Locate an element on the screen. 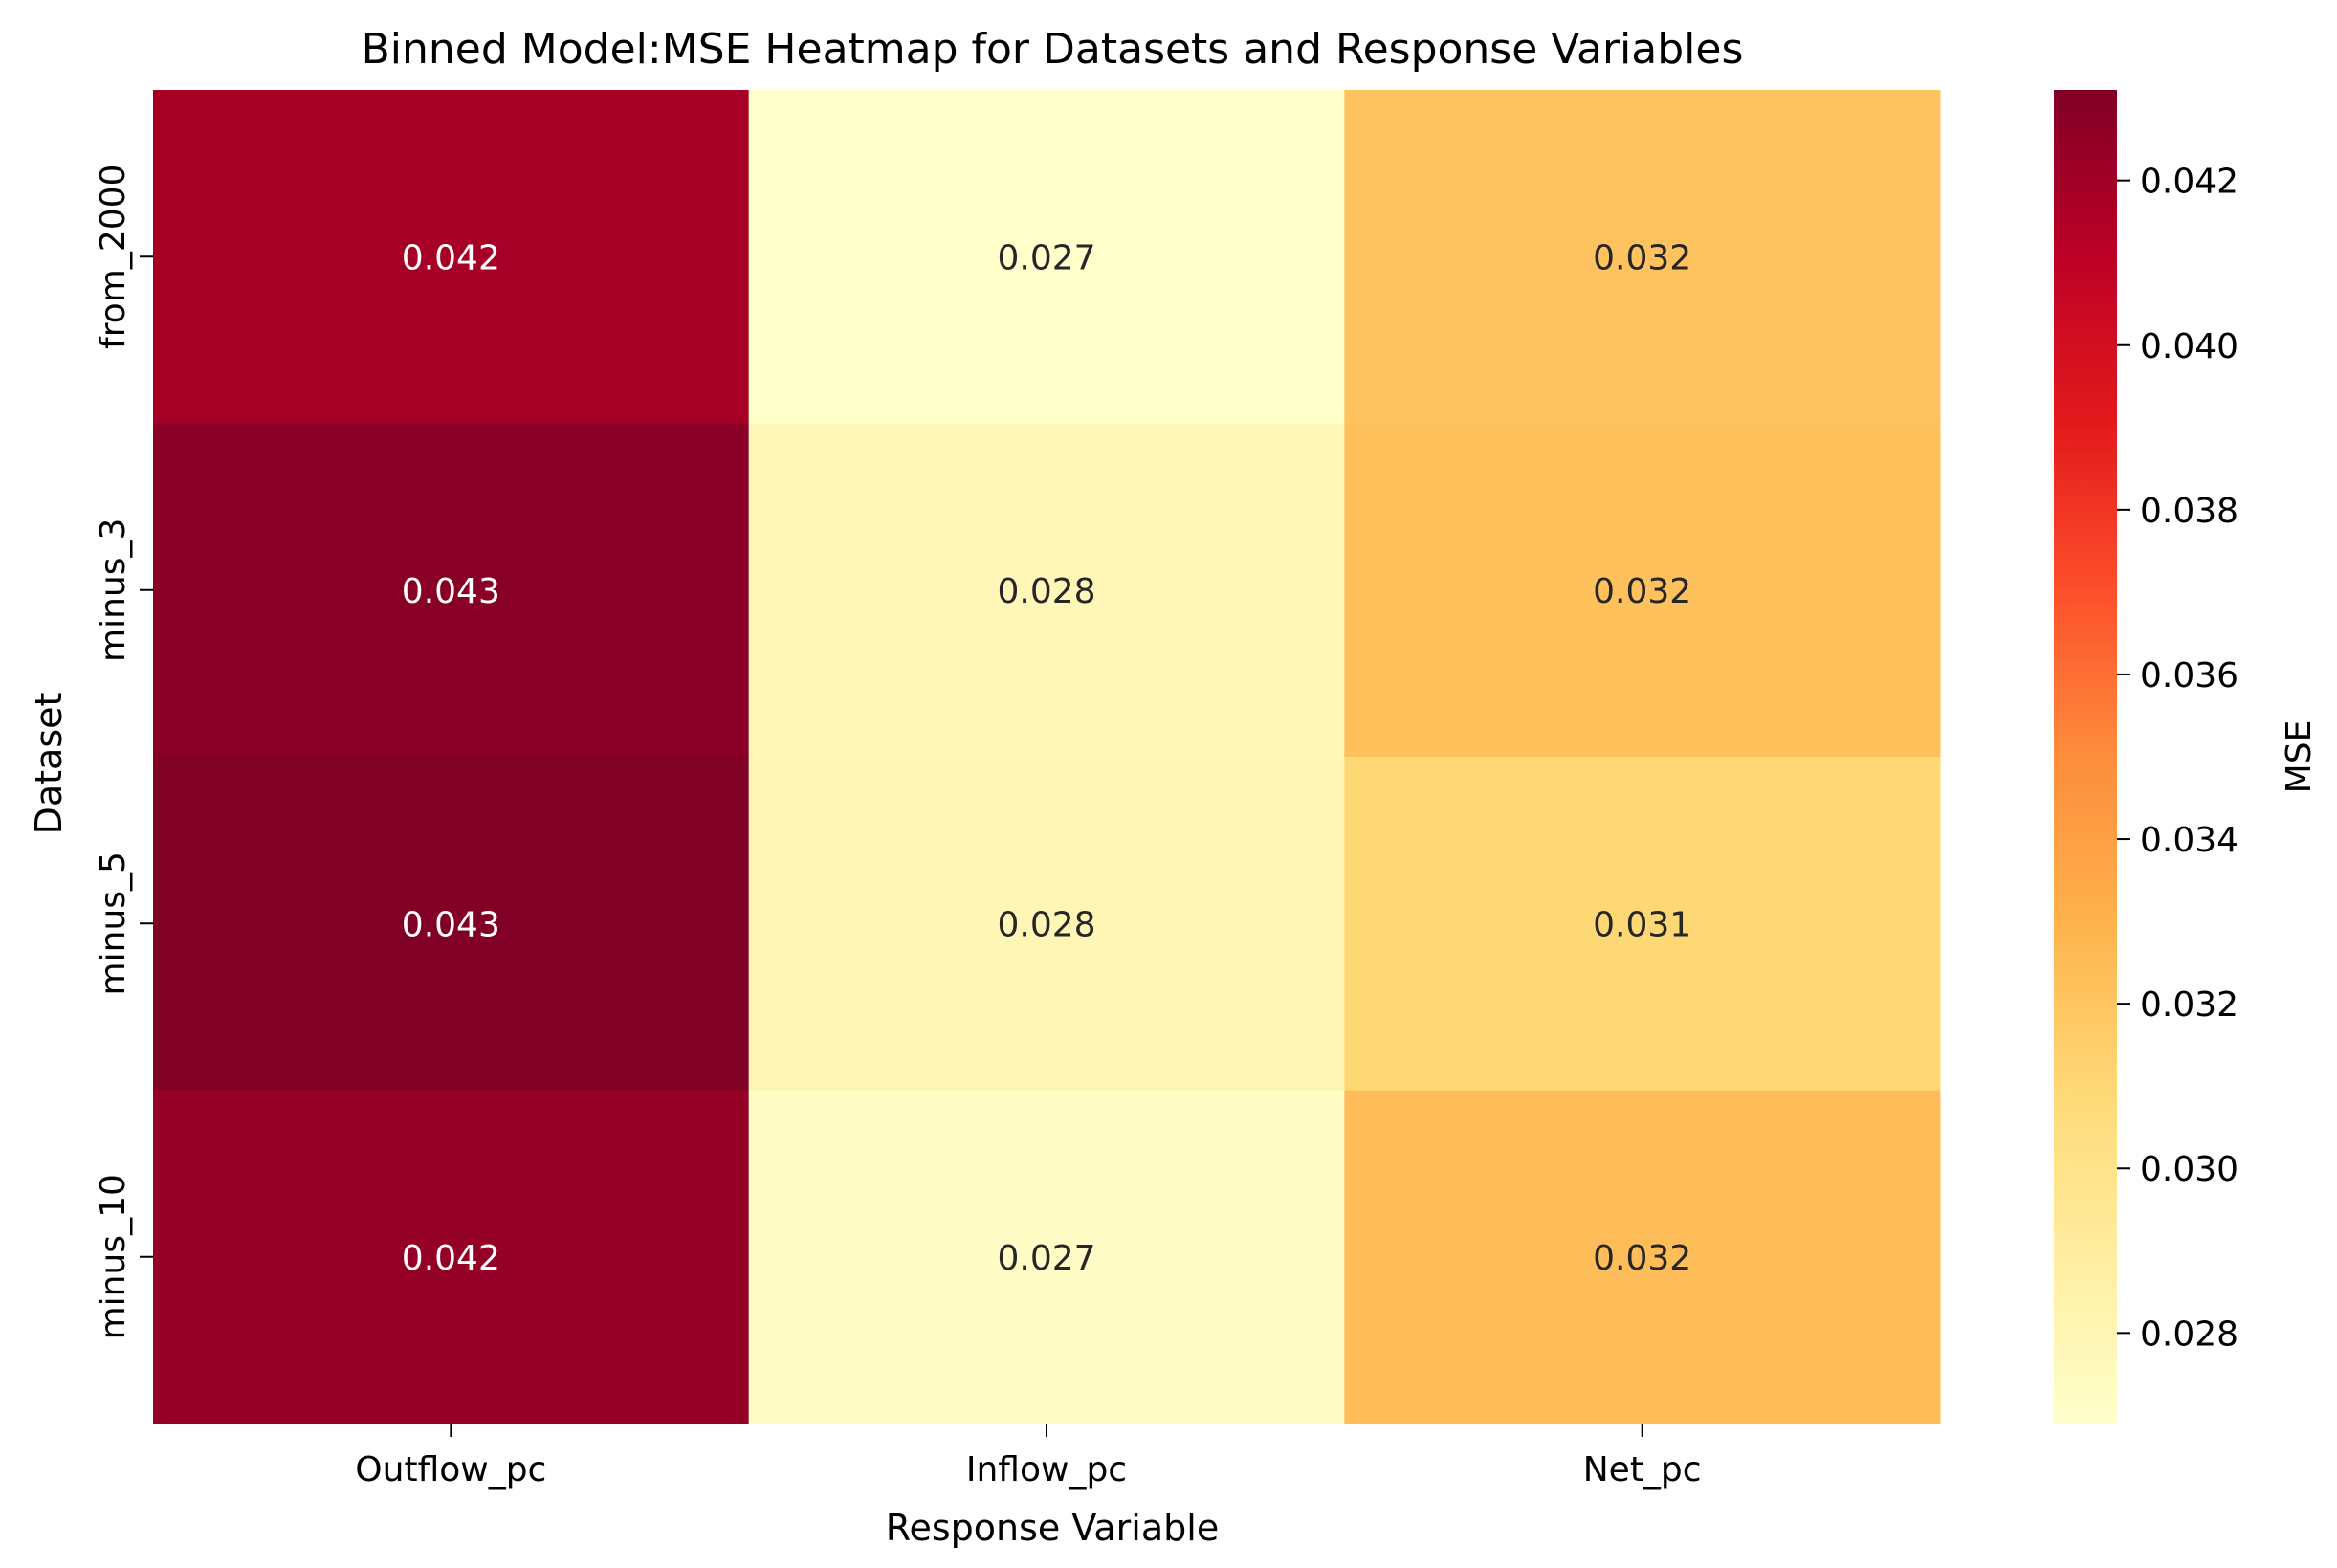  x-tick-label: Outflow_pc is located at coordinates (450, 1470).